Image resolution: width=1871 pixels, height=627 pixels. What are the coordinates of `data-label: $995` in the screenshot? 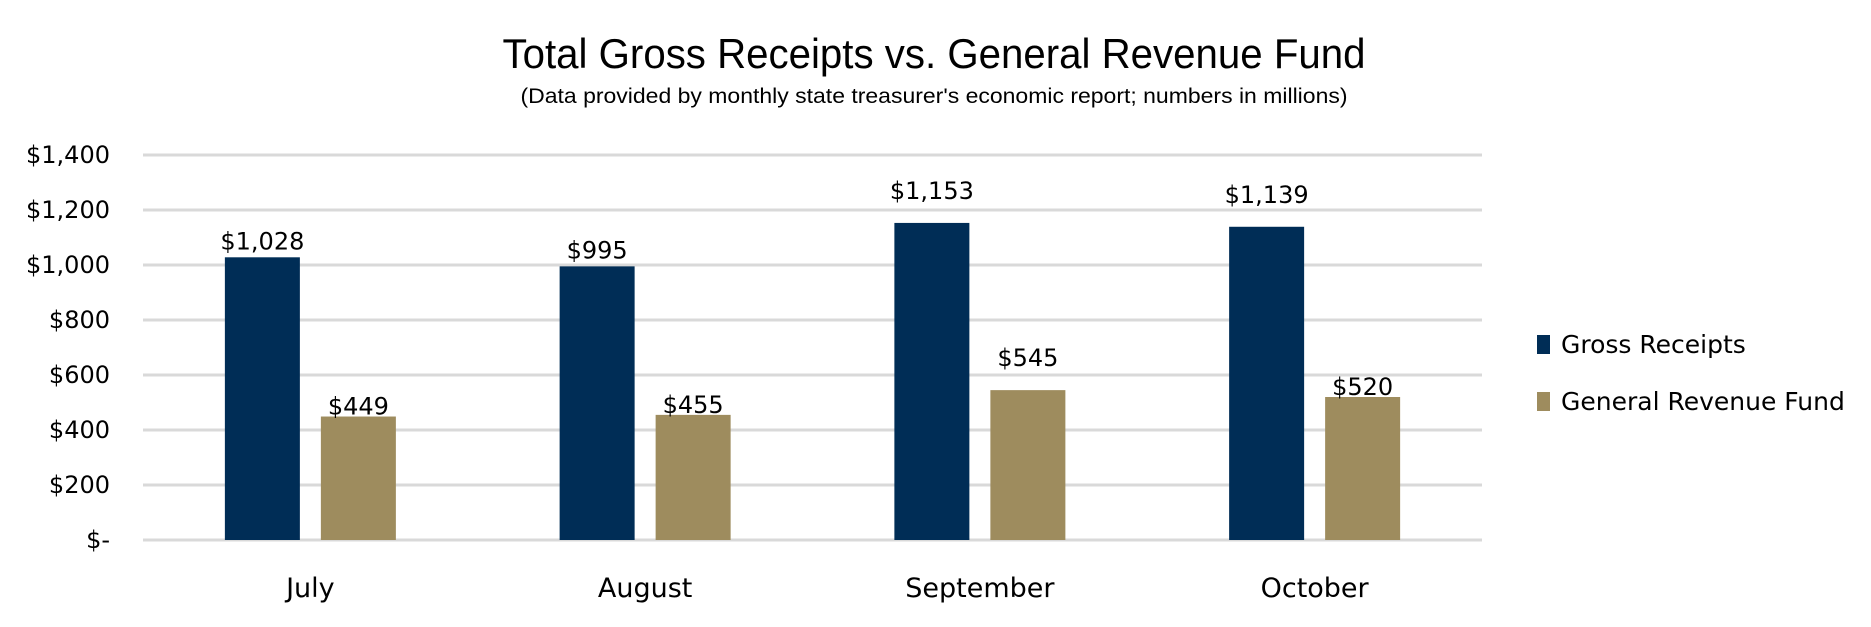 It's located at (597, 250).